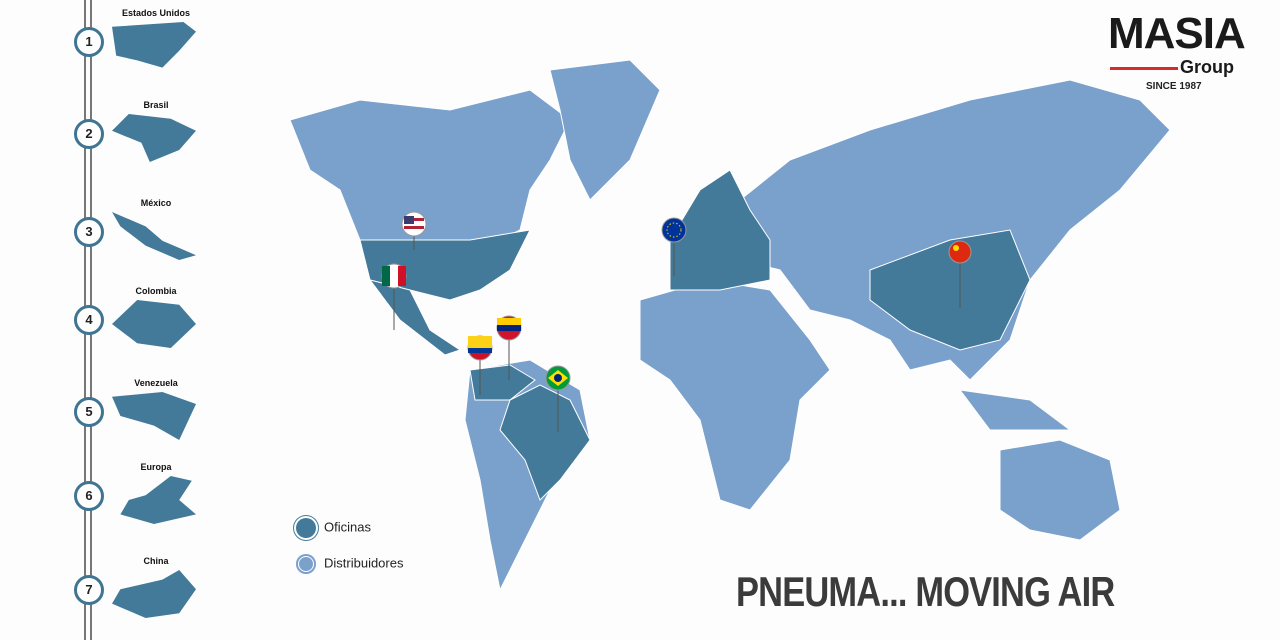 This screenshot has width=1280, height=640. What do you see at coordinates (89, 232) in the screenshot?
I see `timeline-step-3: 3` at bounding box center [89, 232].